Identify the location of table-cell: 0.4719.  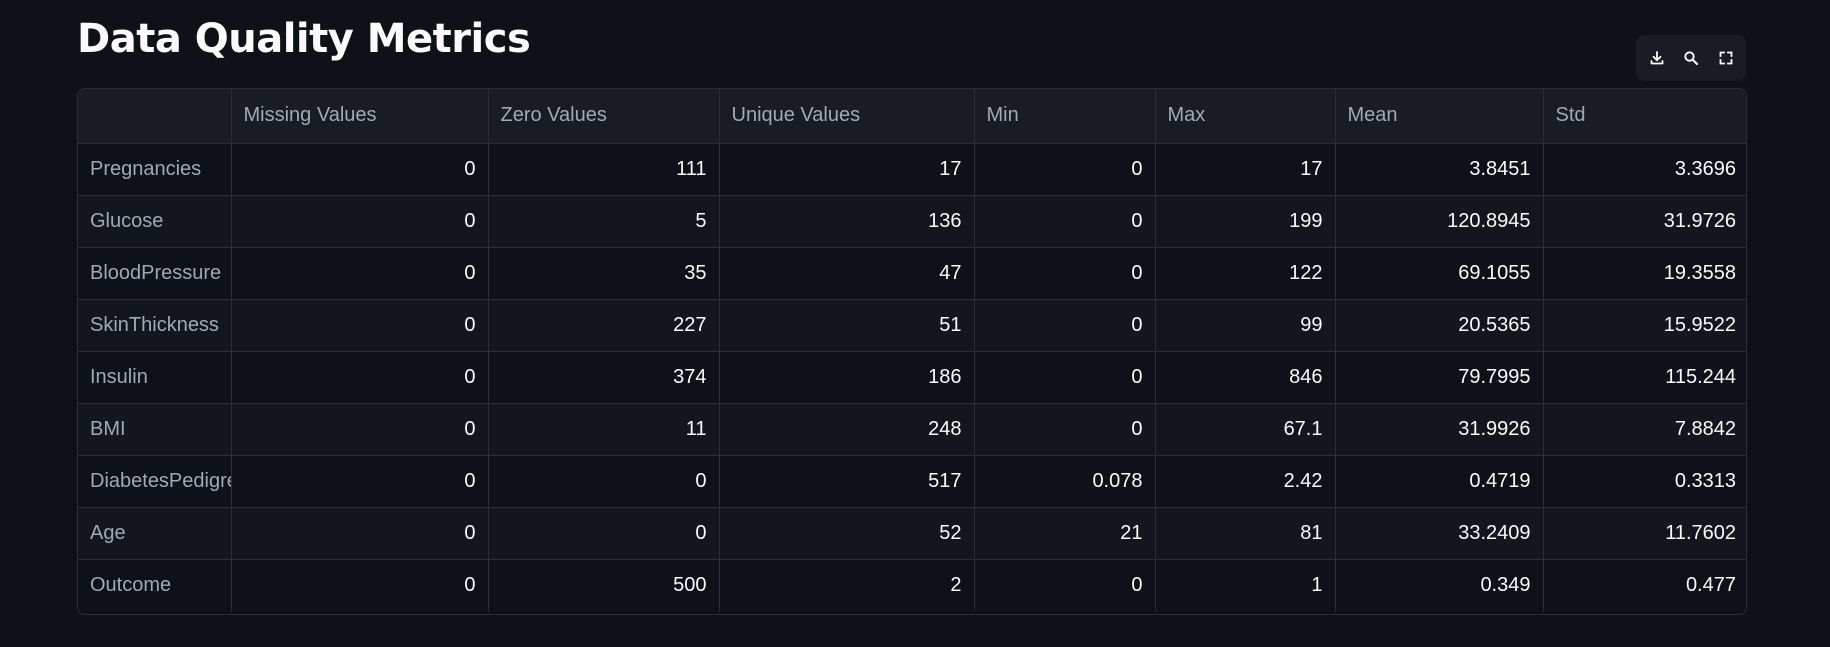
(1439, 481).